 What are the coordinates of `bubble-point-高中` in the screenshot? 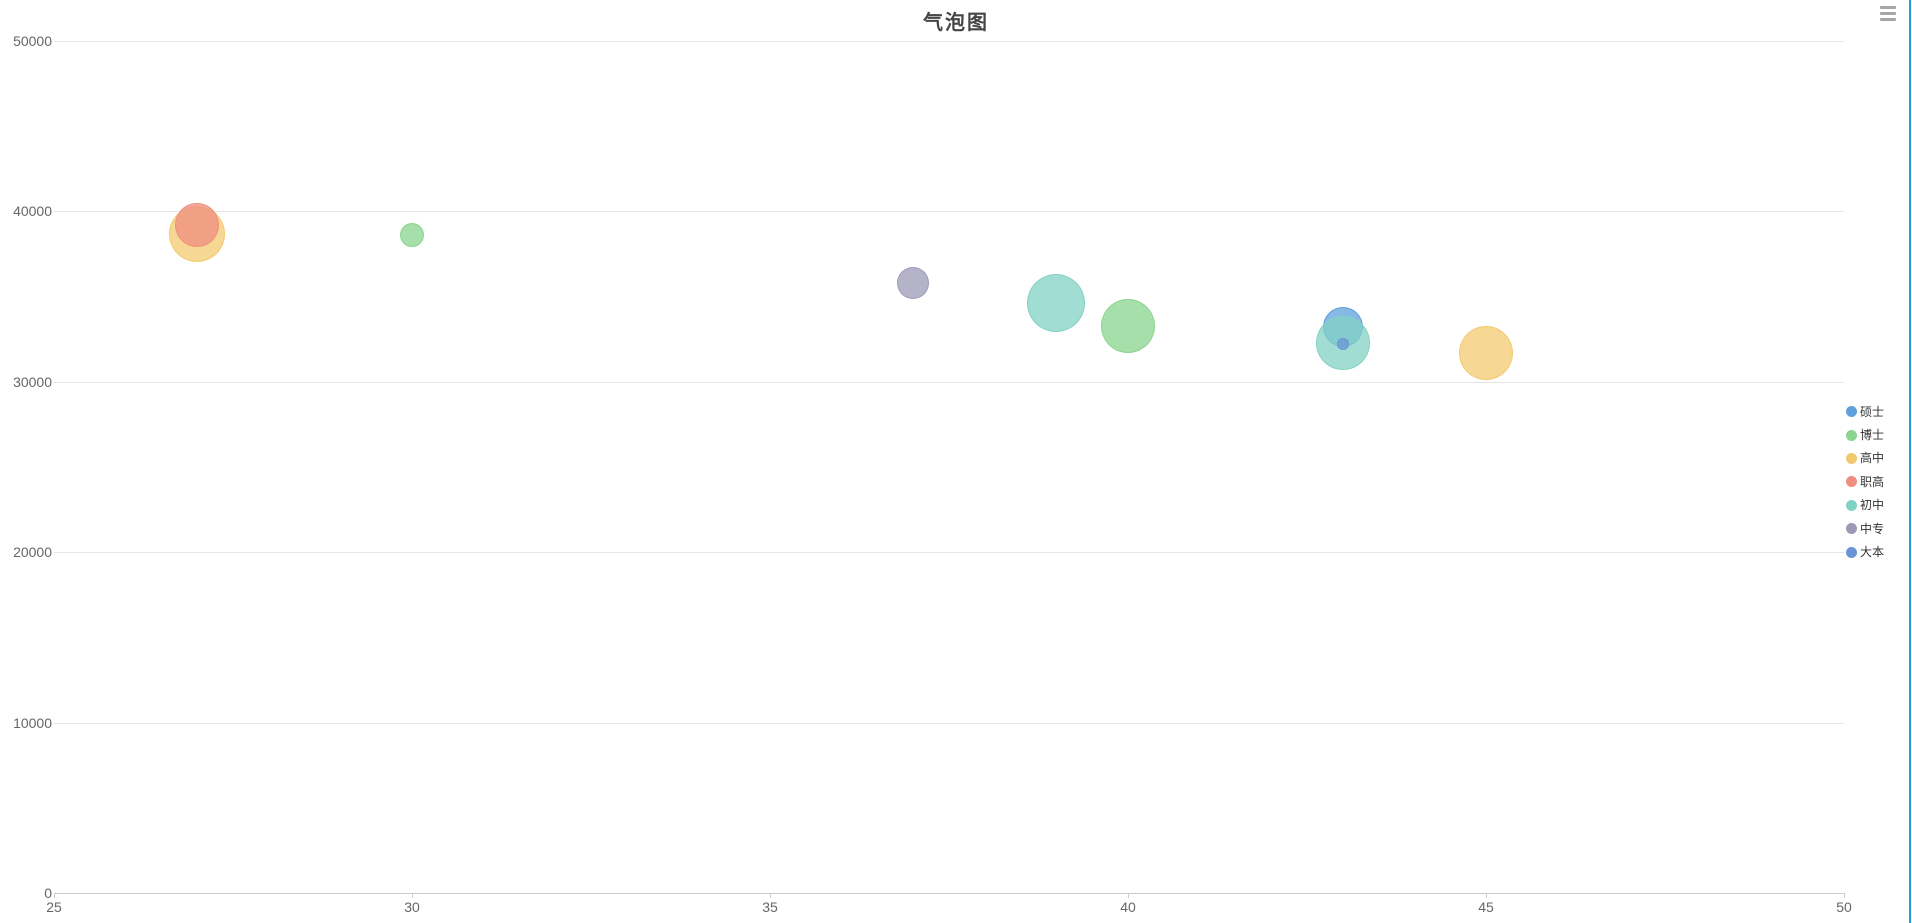 It's located at (1486, 352).